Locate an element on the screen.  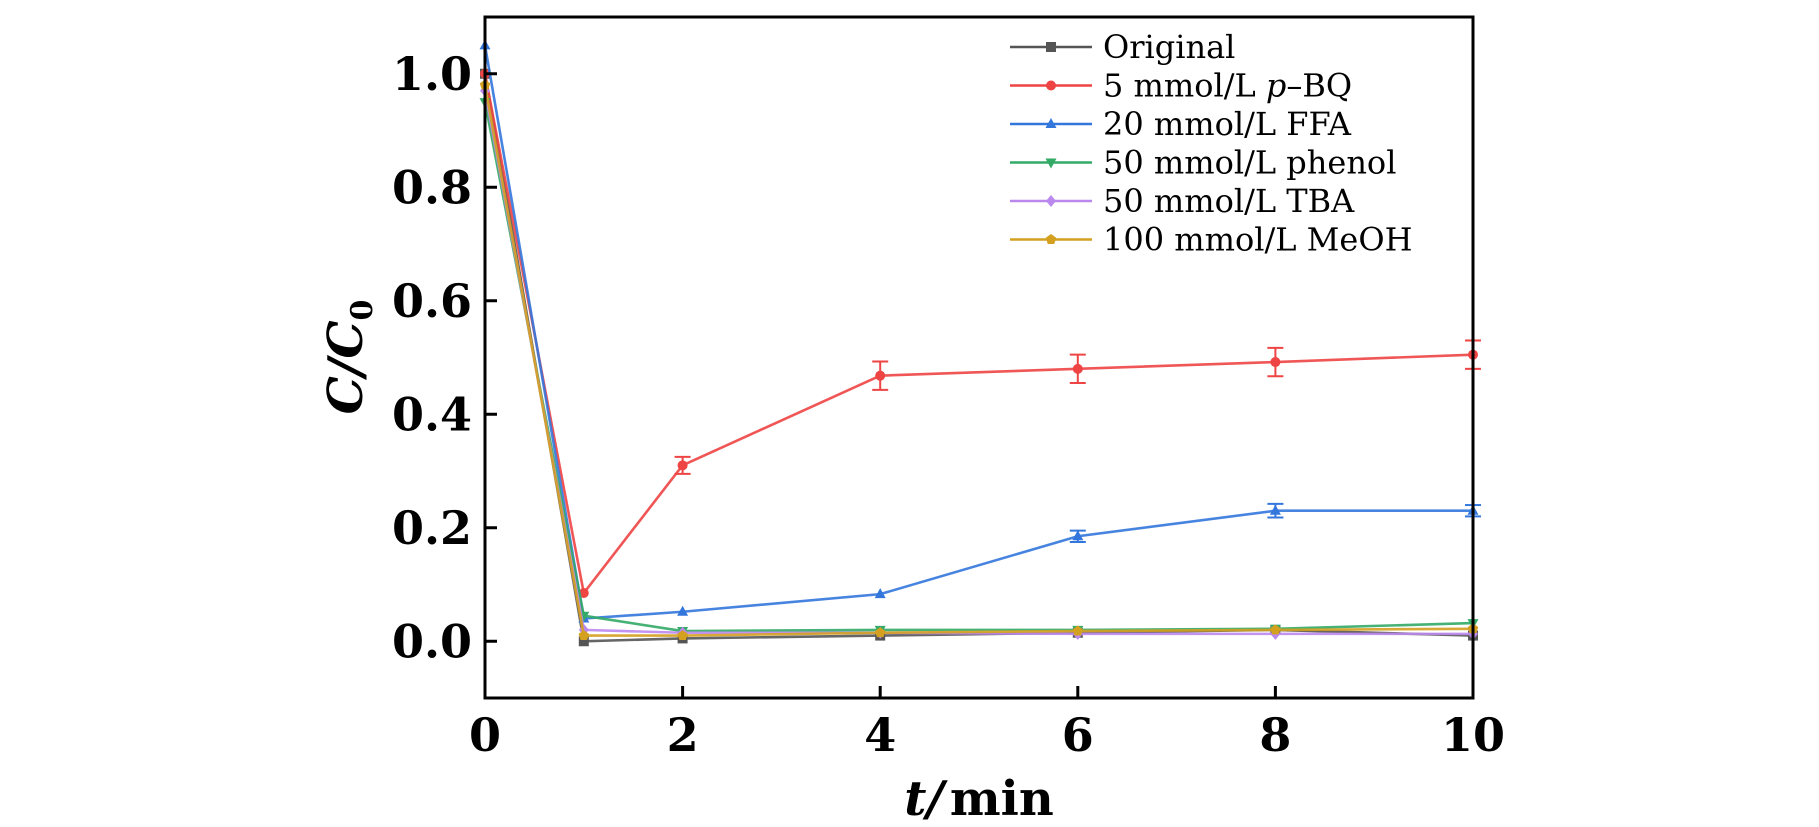
legend-label: 50 mmol/L phenol is located at coordinates (1249, 163).